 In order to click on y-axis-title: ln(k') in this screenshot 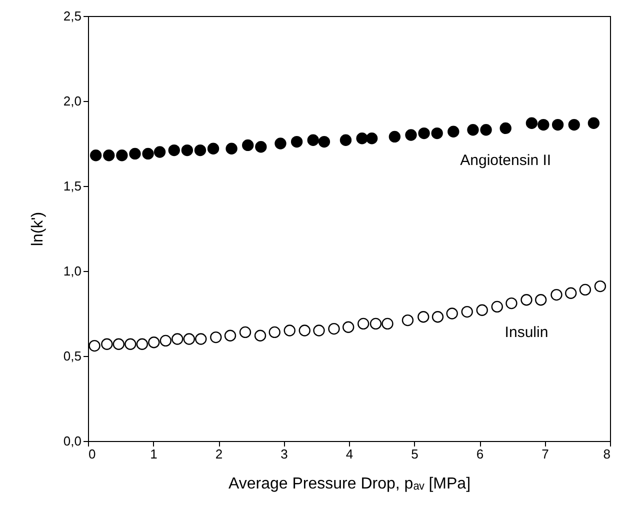, I will do `click(37, 229)`.